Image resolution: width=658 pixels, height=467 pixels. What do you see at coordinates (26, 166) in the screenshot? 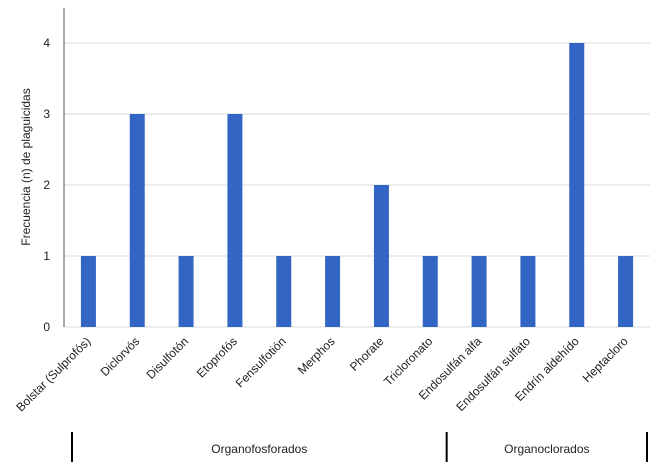
I see `y-axis-label: Frecuencia (n) de plaguicidas` at bounding box center [26, 166].